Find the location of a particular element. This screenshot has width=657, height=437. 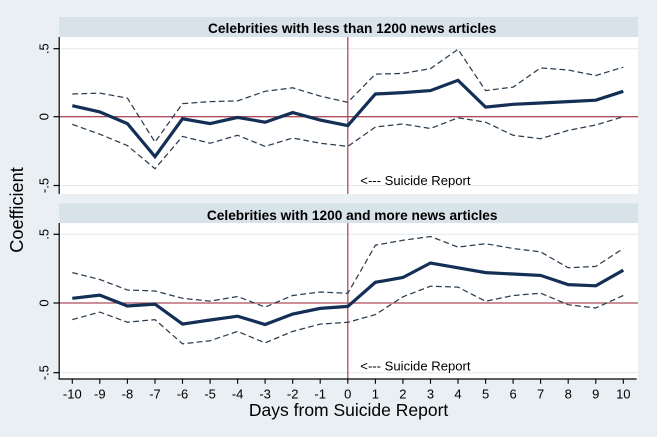

svg-text: Coefficient is located at coordinates (17, 210).